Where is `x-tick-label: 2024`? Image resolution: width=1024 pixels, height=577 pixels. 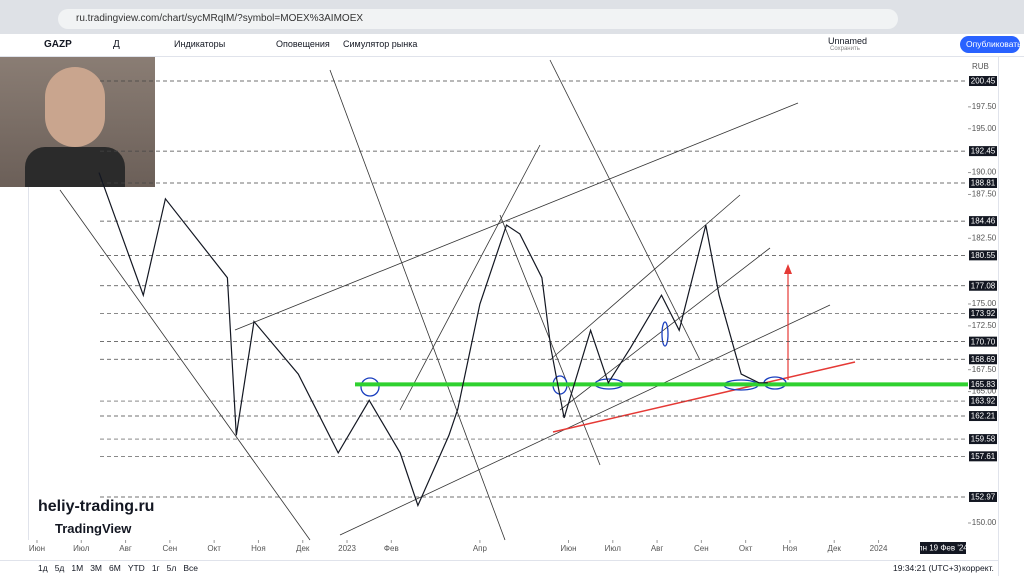
x-tick-label: 2024 is located at coordinates (879, 548).